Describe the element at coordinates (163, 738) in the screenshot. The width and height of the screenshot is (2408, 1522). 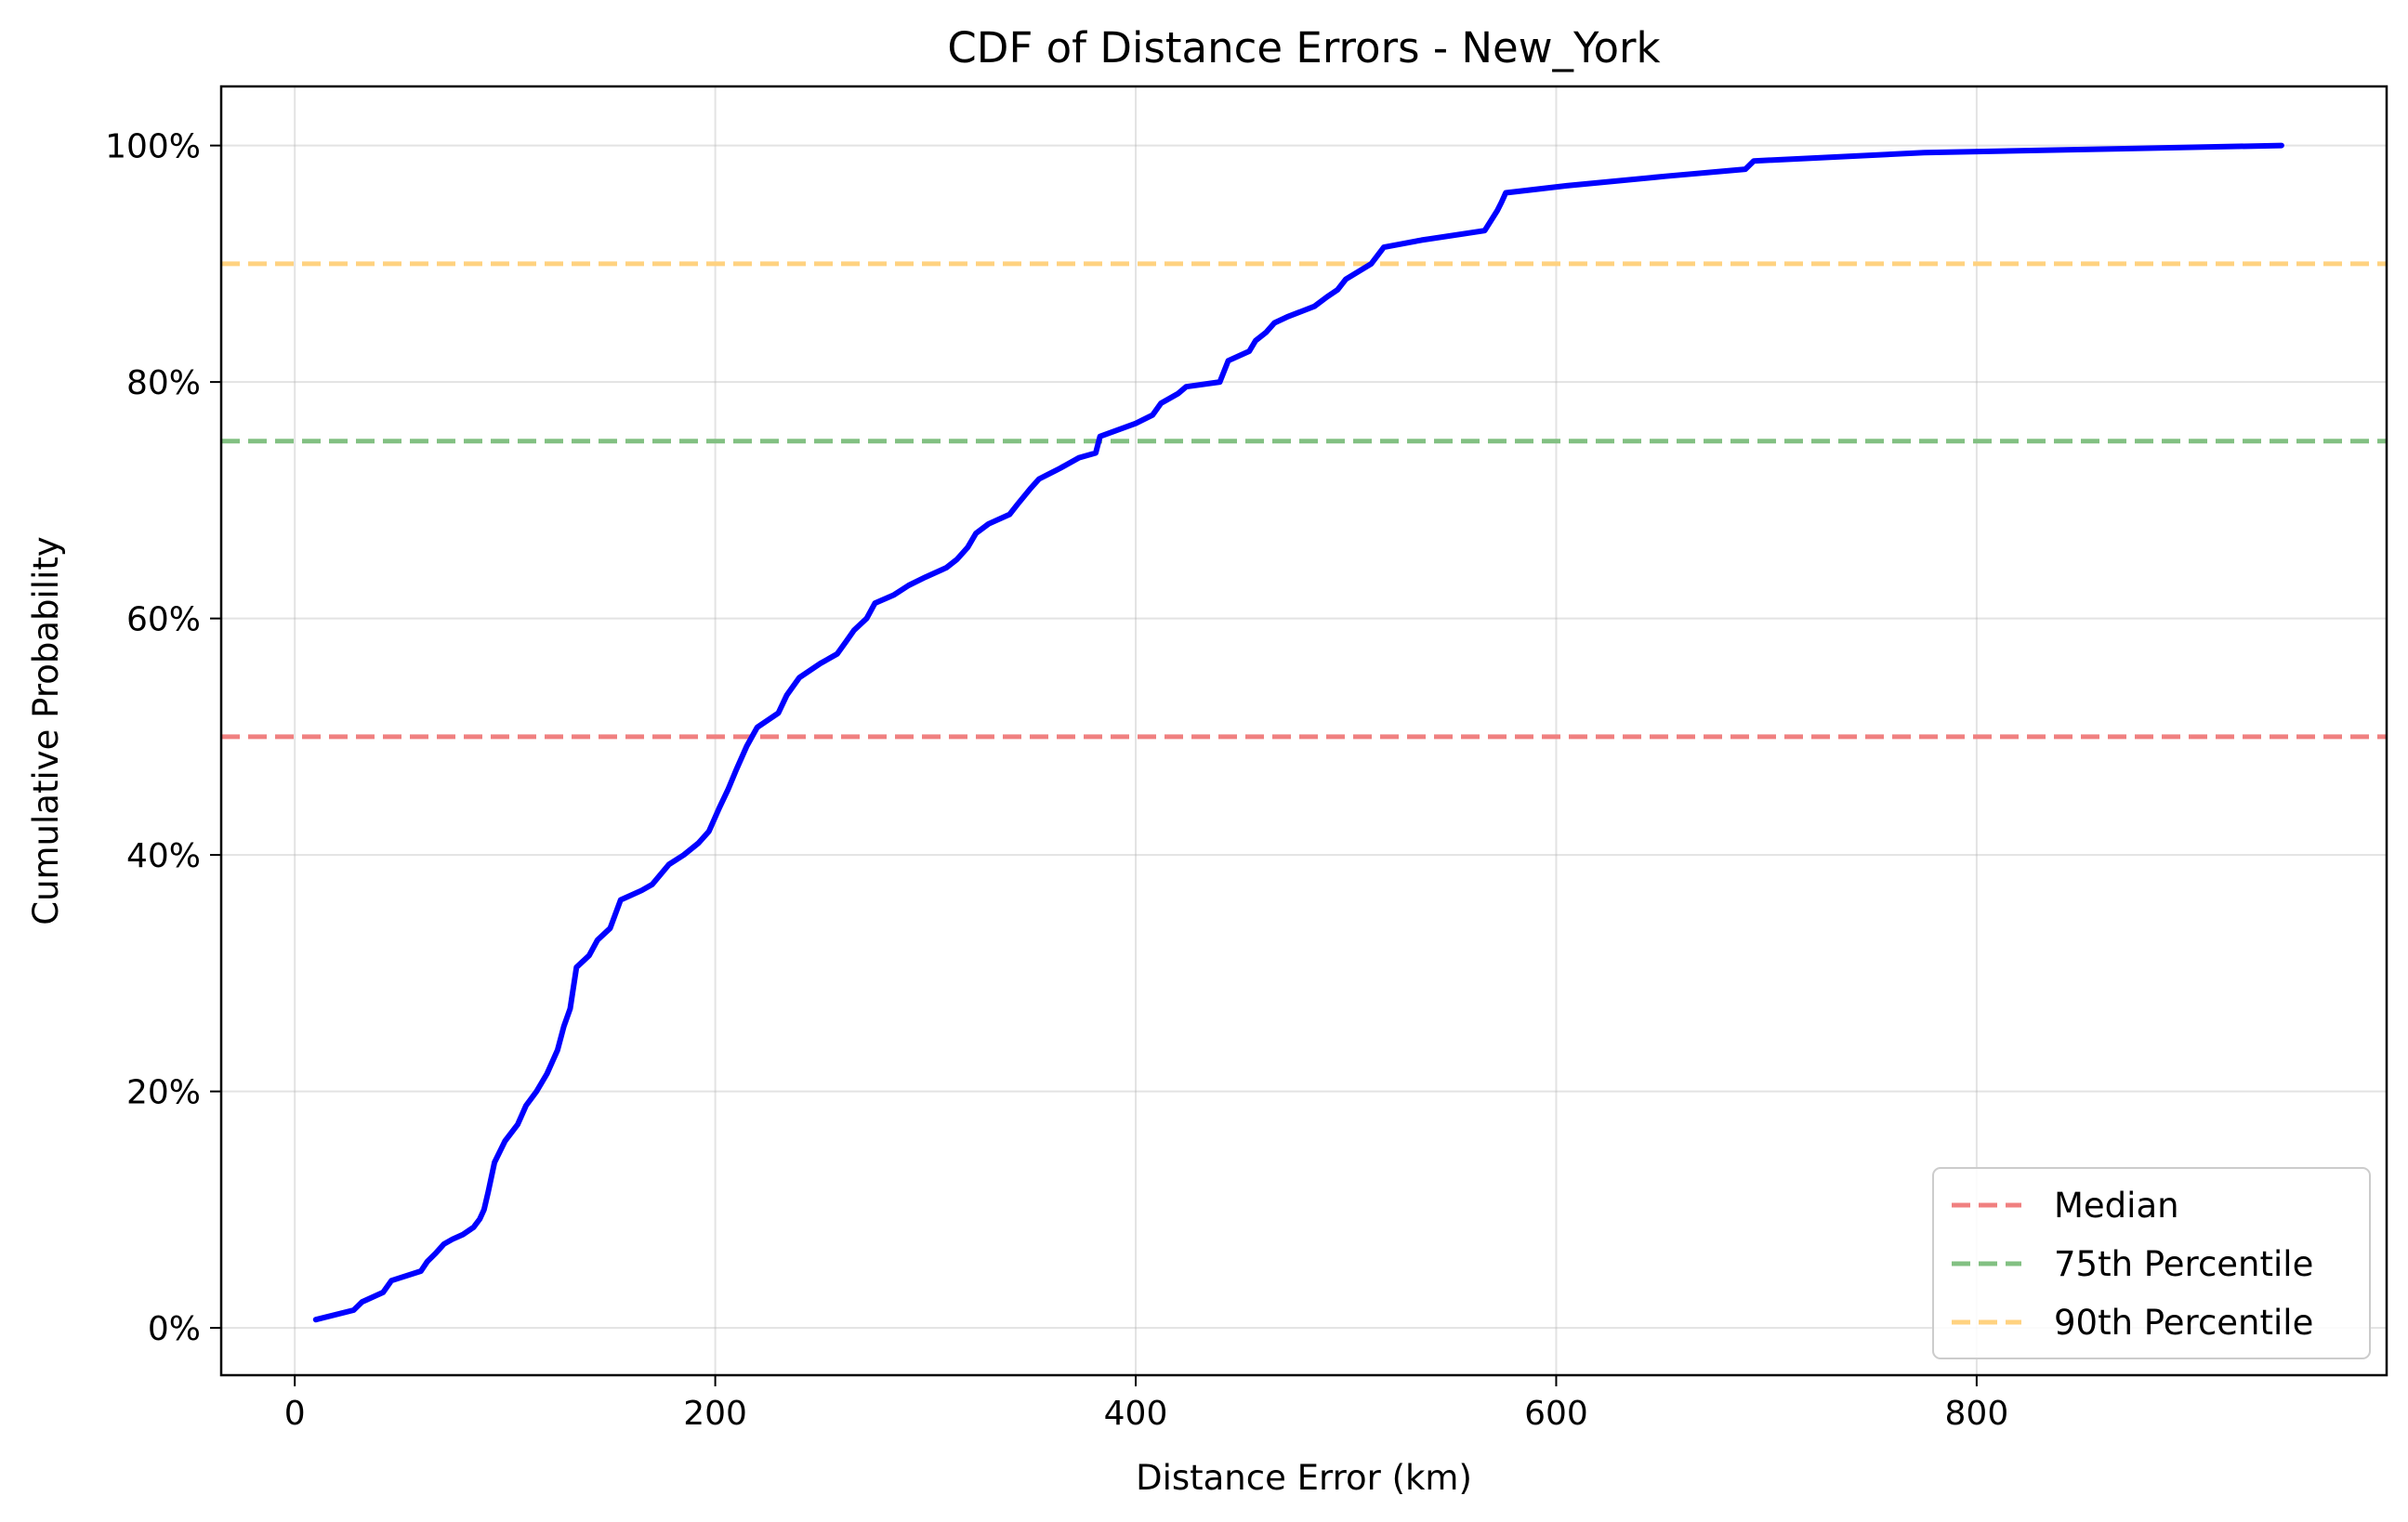
I see `y-axis-ticks: 0% 20% 40% 60% 80% 100%` at that location.